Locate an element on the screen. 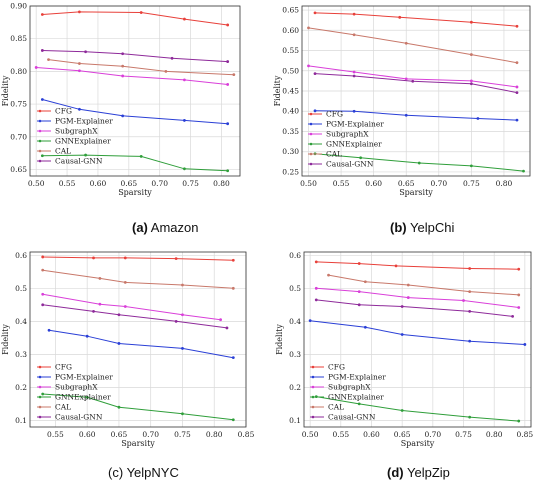  y-tick-label: 0.4 is located at coordinates (21, 321).